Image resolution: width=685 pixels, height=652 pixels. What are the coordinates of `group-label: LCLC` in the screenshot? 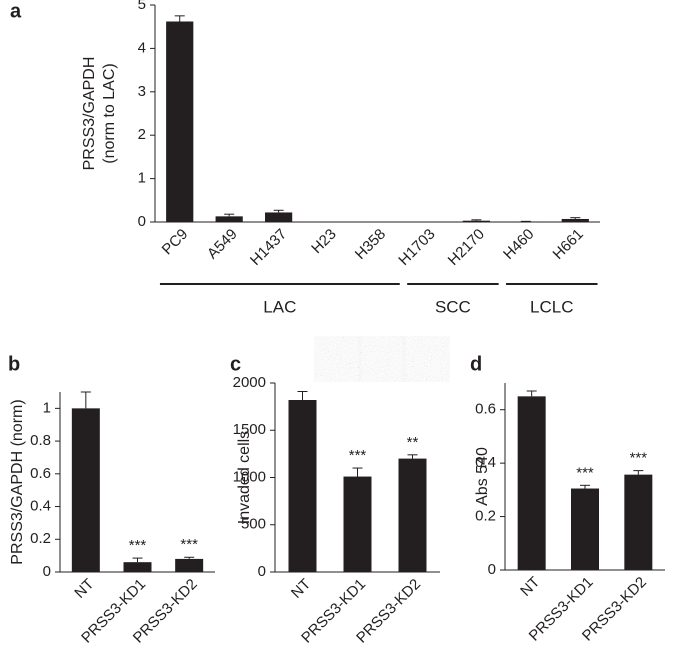 It's located at (551, 306).